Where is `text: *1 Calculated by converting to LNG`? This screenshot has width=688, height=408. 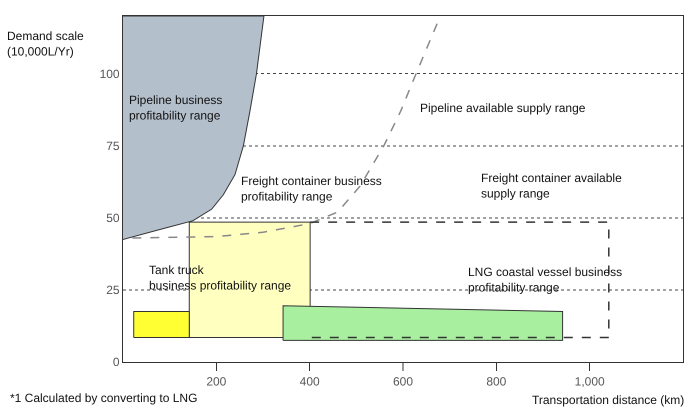 text: *1 Calculated by converting to LNG is located at coordinates (104, 398).